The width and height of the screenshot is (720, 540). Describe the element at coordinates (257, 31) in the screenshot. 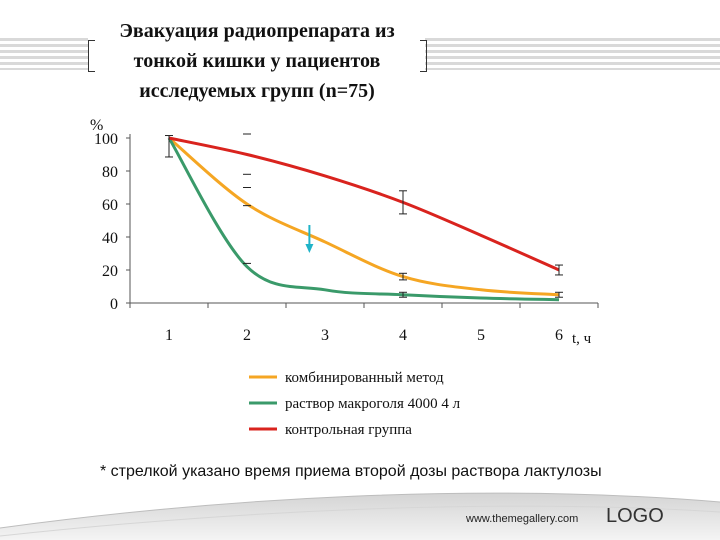

I see `title-line-1: Эвакуация радиопрепарата из` at that location.